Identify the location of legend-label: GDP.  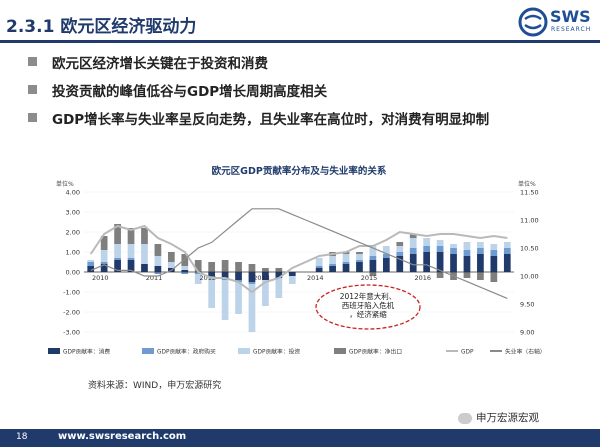
(467, 353).